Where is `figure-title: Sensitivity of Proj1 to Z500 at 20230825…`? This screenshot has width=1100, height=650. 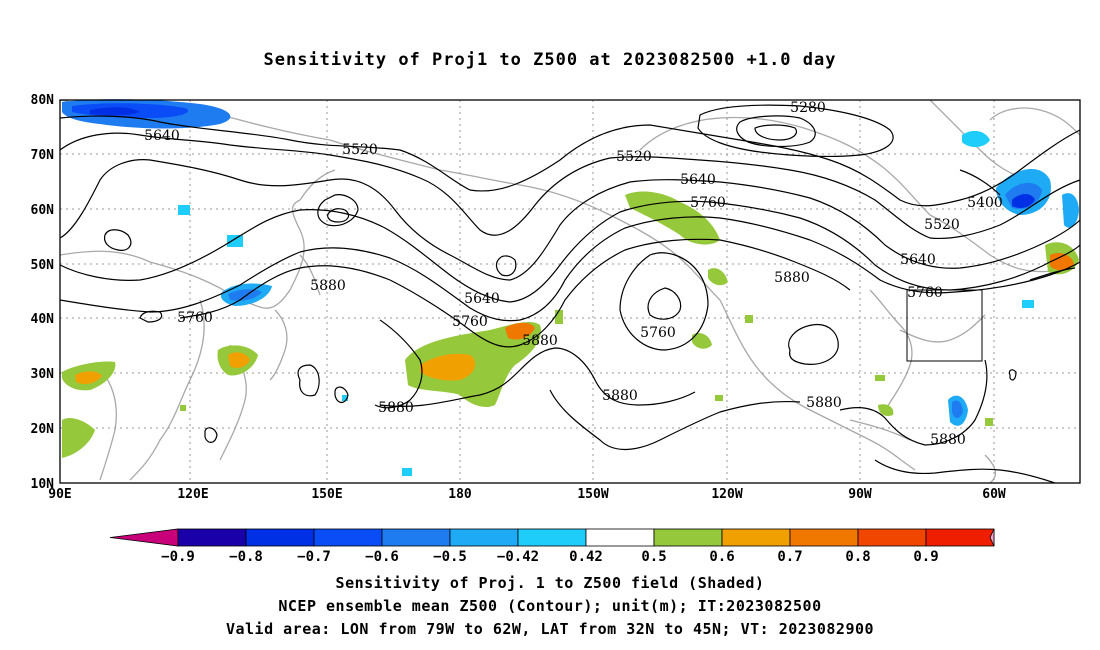 figure-title: Sensitivity of Proj1 to Z500 at 20230825… is located at coordinates (550, 60).